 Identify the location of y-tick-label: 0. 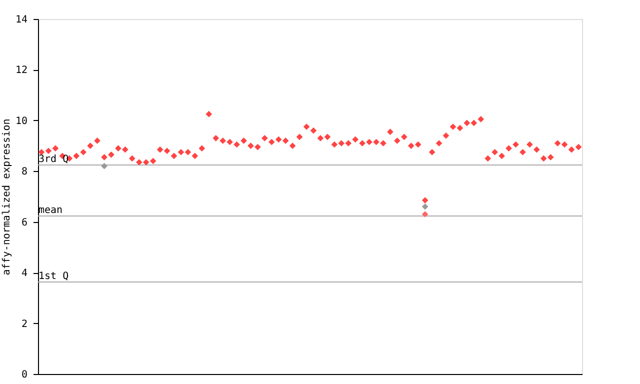
(24, 375).